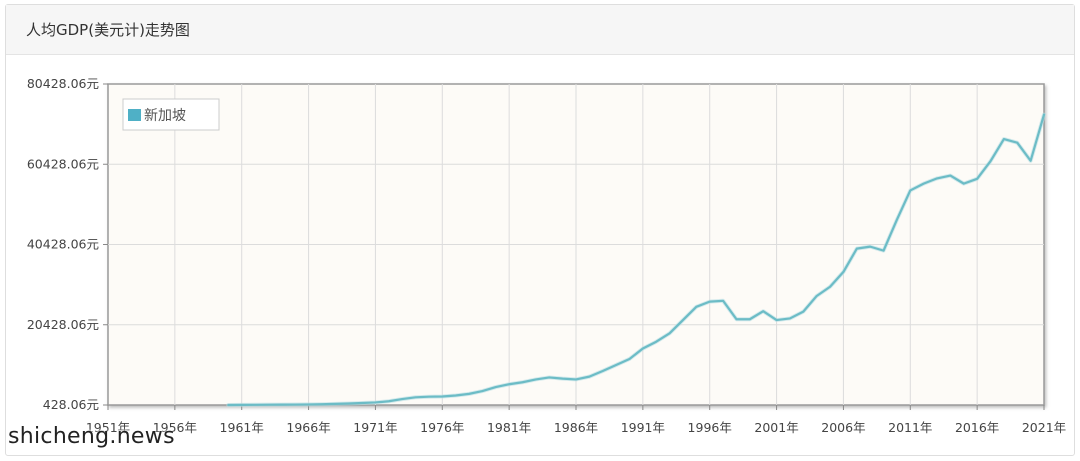 The image size is (1080, 461). What do you see at coordinates (63, 163) in the screenshot?
I see `y-tick-label: 60428.06元` at bounding box center [63, 163].